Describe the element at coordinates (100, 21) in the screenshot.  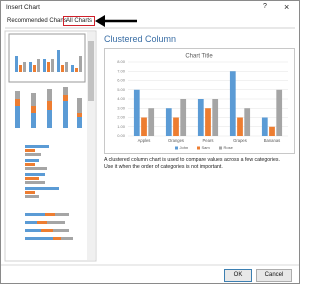
I see `arrow-head` at that location.